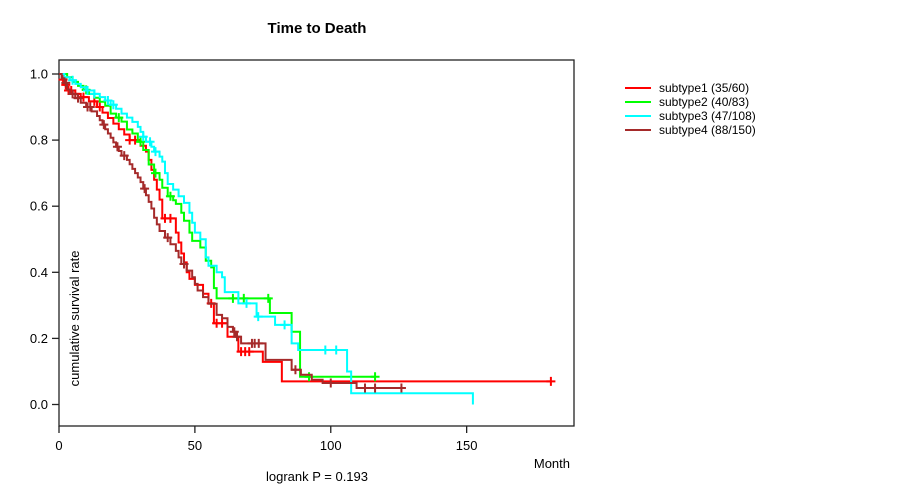 This screenshot has width=900, height=500. I want to click on legend-item-subtype4: subtype4 (88/150), so click(690, 130).